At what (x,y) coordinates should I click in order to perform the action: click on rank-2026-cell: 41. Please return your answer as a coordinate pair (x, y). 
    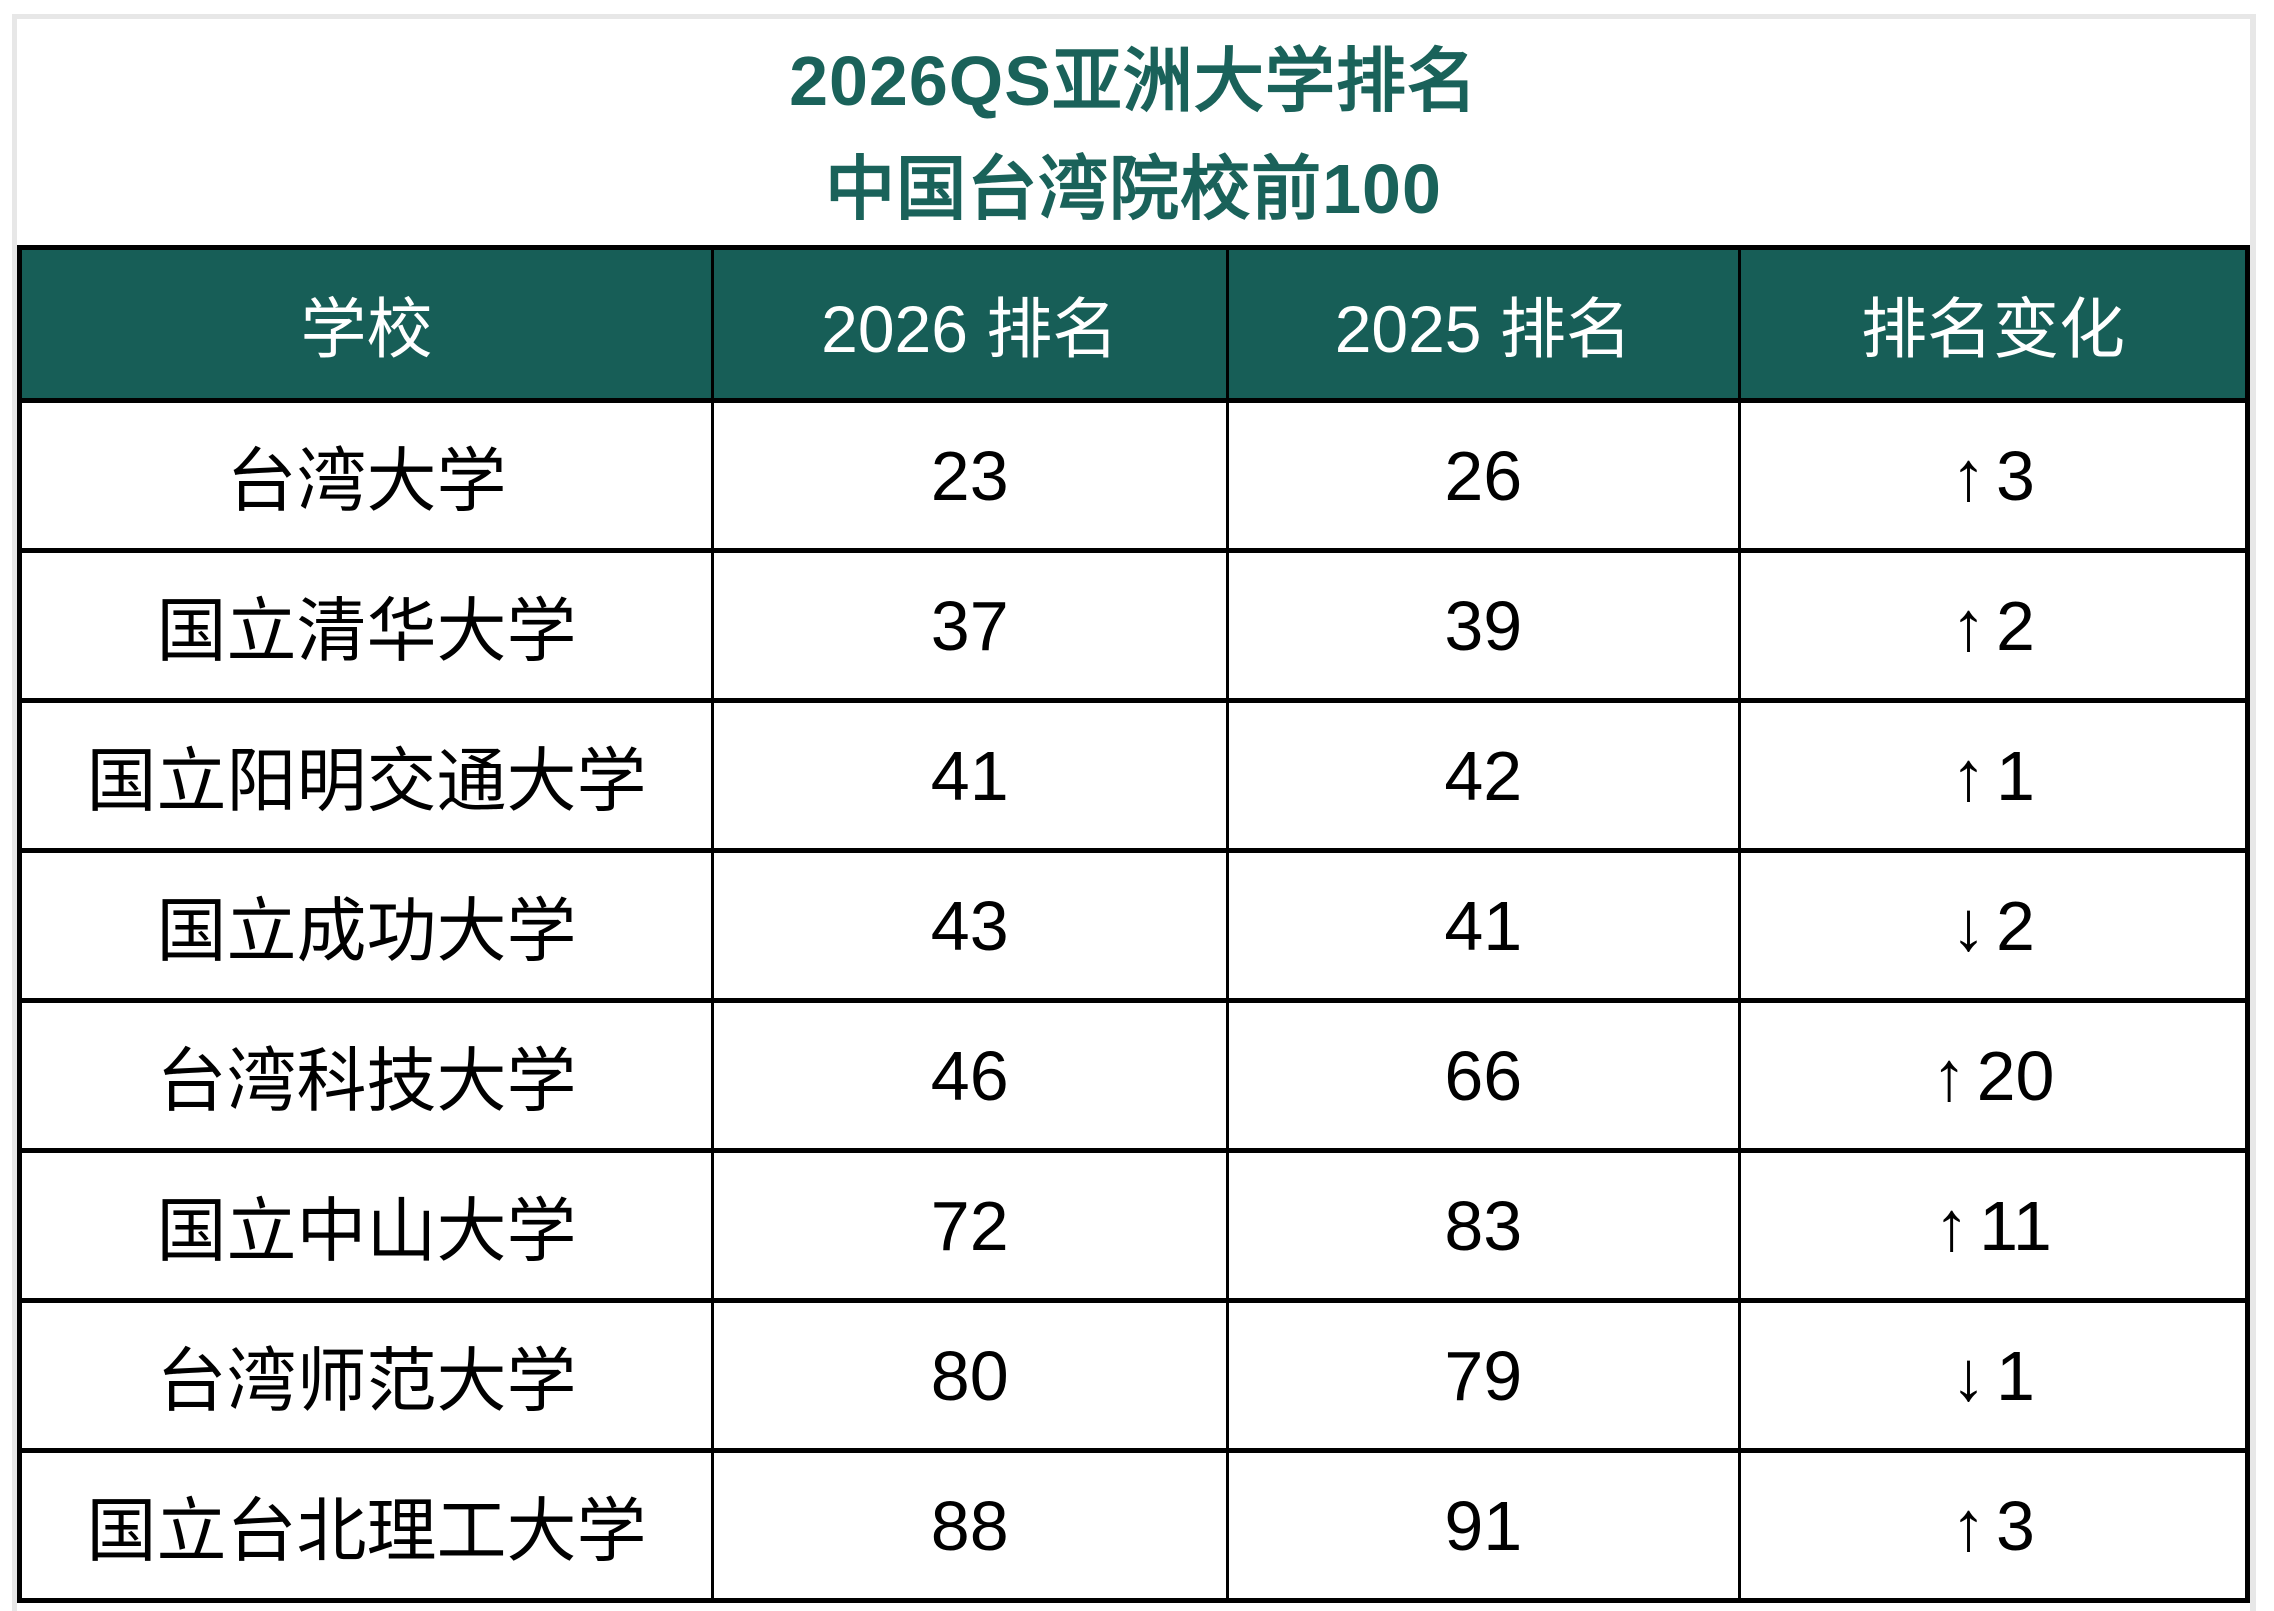
    Looking at the image, I should click on (969, 775).